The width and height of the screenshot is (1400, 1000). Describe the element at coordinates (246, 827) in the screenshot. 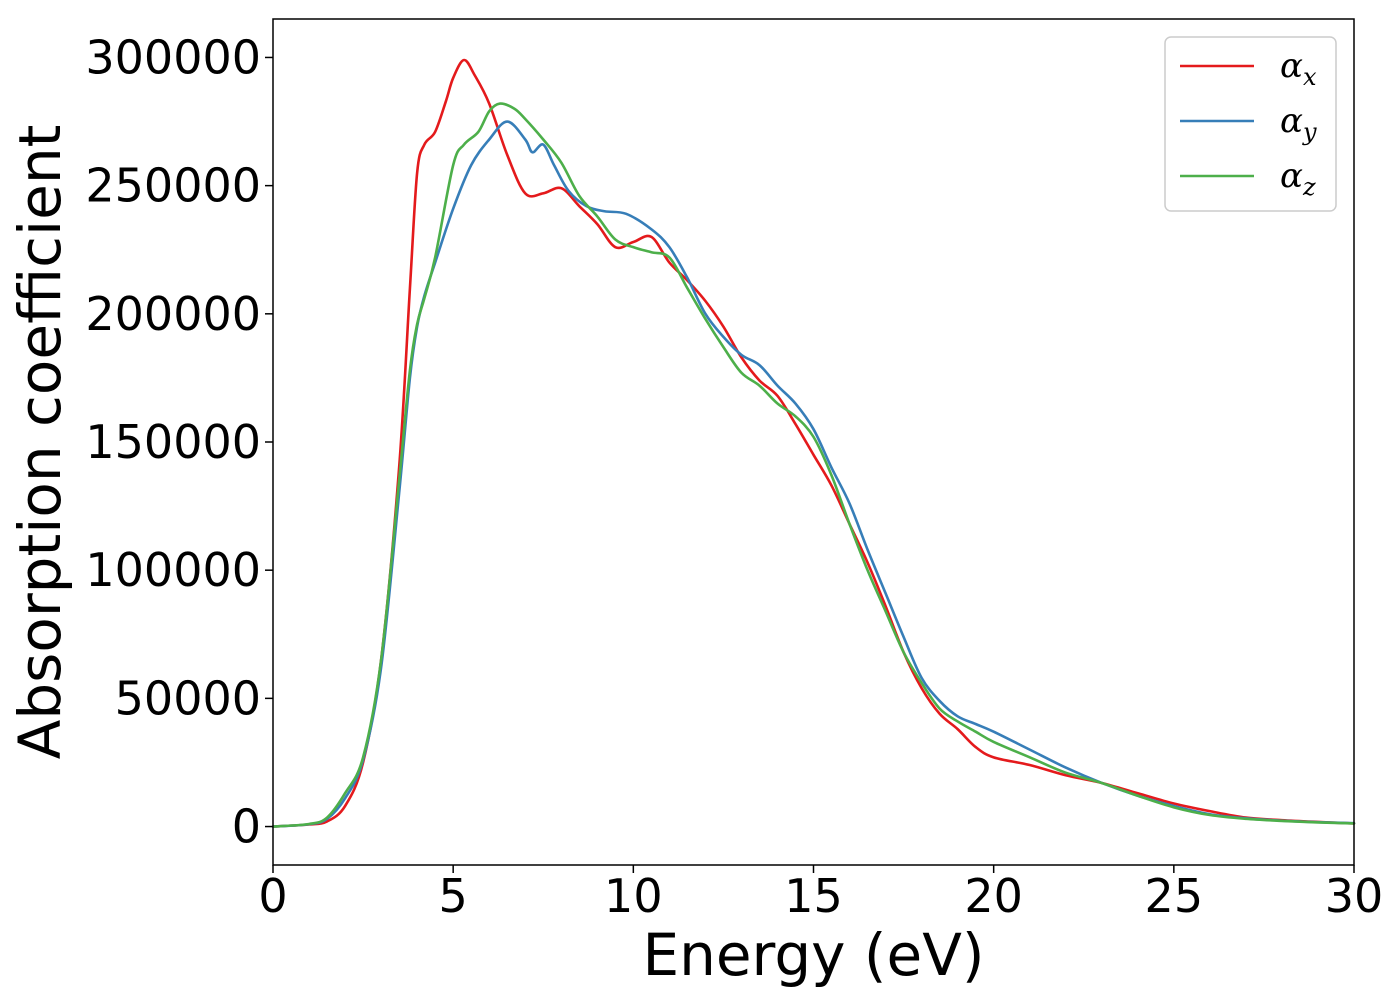

I see `y-tick-label: 0` at that location.